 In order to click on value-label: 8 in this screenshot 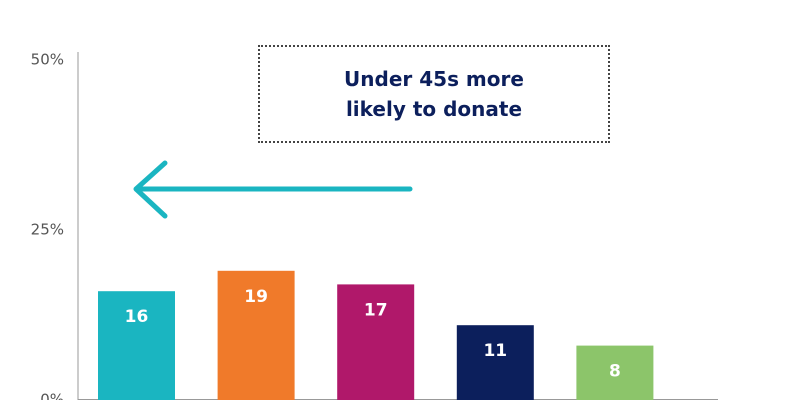, I will do `click(615, 372)`.